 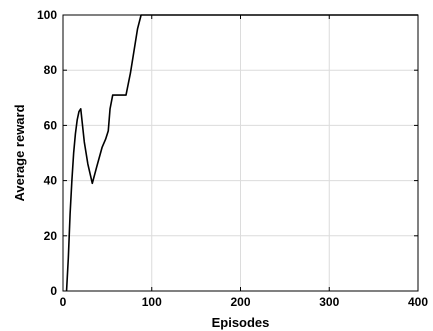 What do you see at coordinates (51, 70) in the screenshot?
I see `y-tick-label: 80` at bounding box center [51, 70].